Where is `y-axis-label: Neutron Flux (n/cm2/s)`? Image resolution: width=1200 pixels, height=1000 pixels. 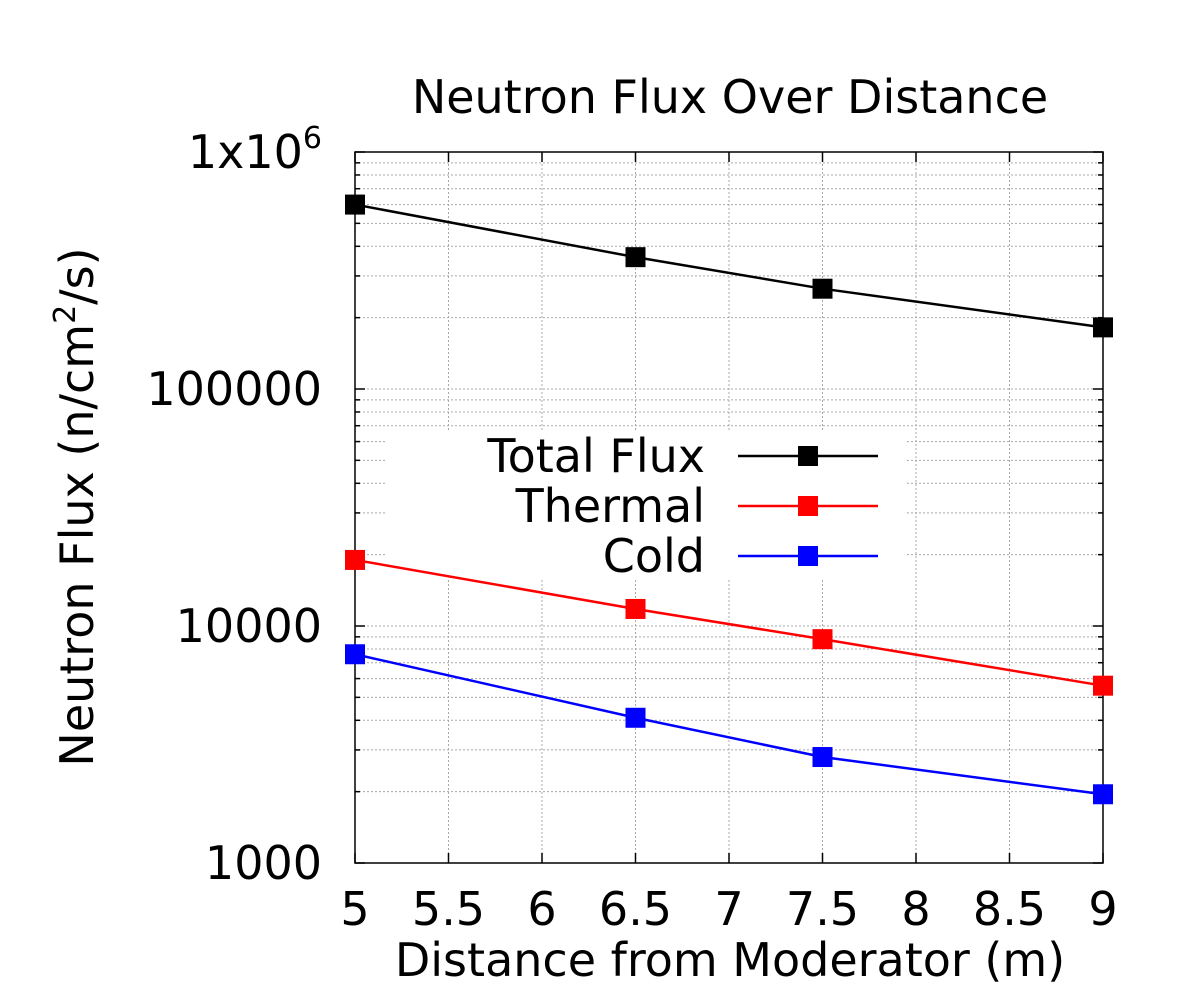
y-axis-label: Neutron Flux (n/cm2/s) is located at coordinates (76, 506).